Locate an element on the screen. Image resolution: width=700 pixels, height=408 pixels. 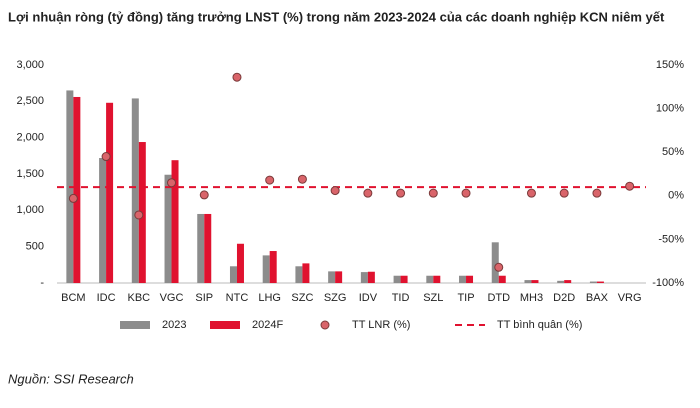
x-tick-label: BAX is located at coordinates (597, 298).